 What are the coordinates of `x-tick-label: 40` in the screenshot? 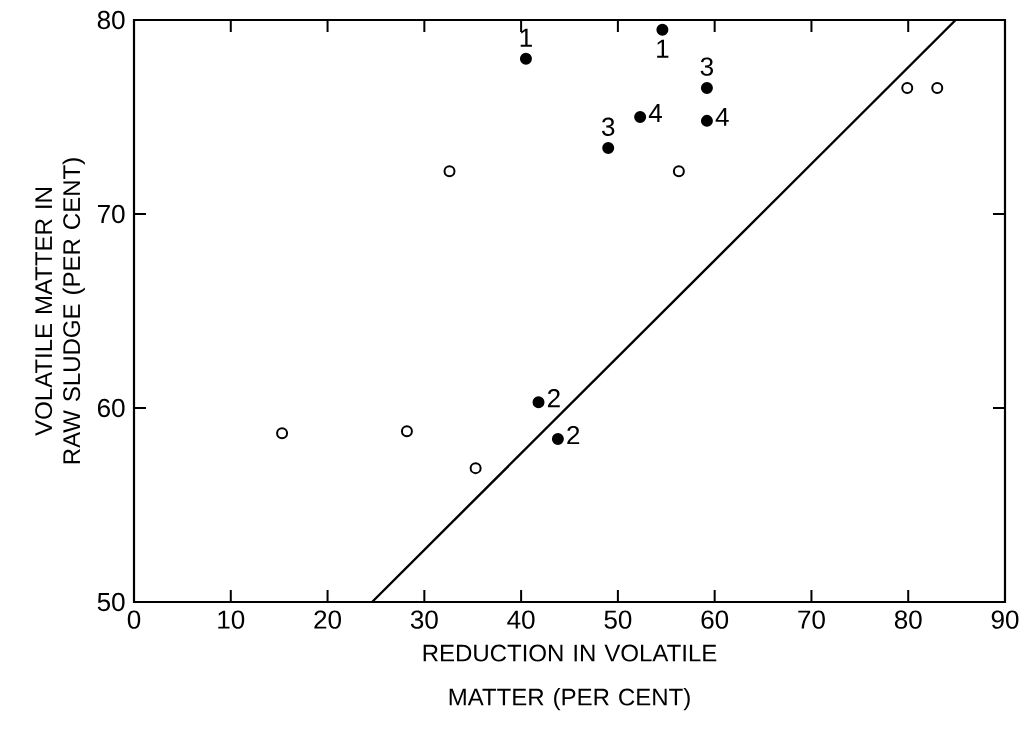 It's located at (521, 619).